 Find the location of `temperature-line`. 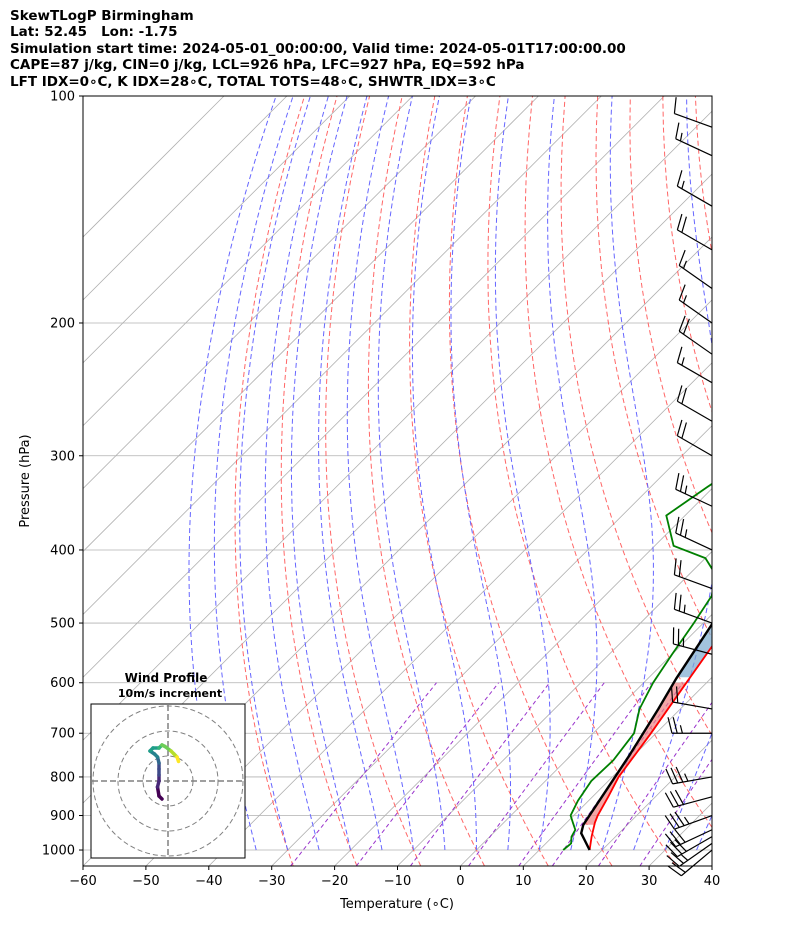

temperature-line is located at coordinates (650, 747).